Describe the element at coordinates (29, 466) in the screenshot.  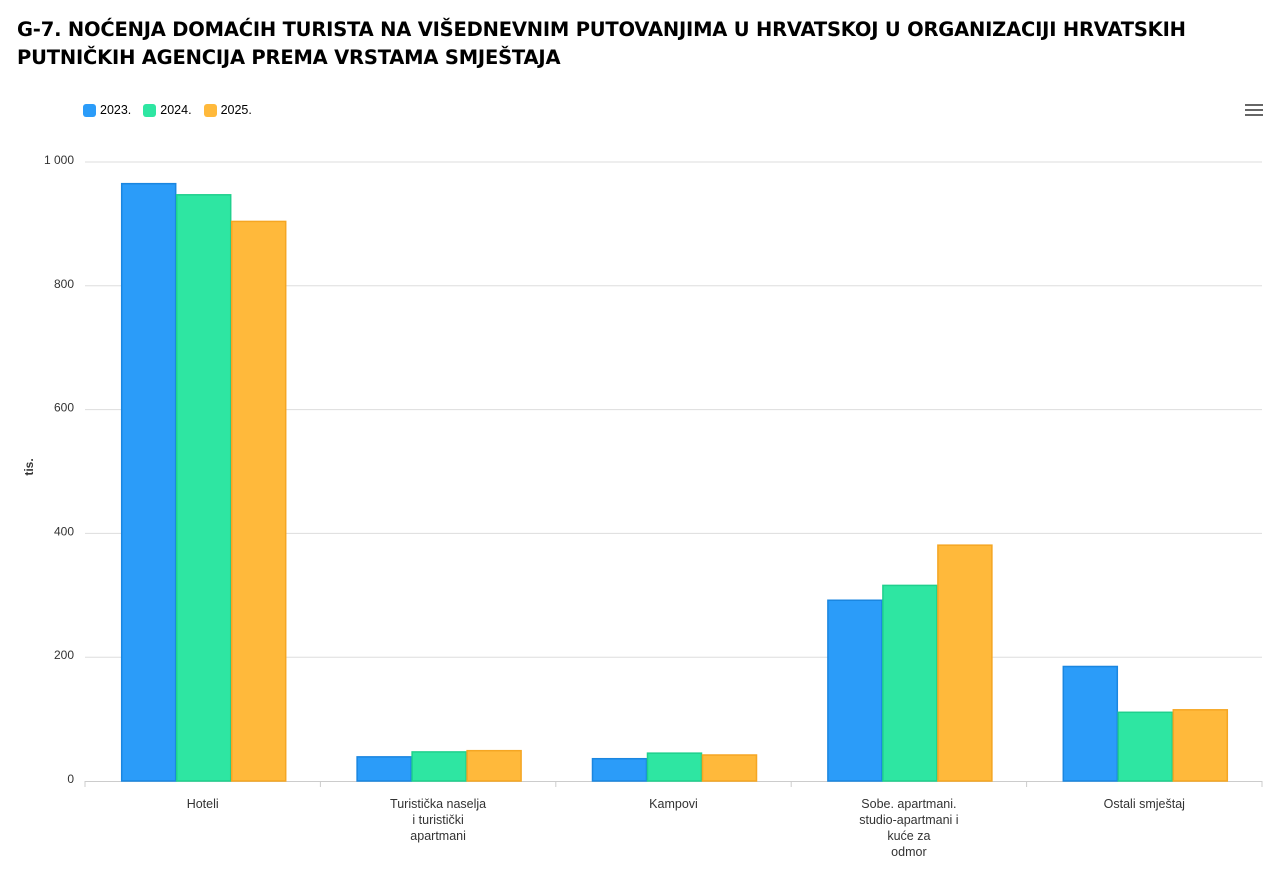
I see `y-axis-label: tis.` at that location.